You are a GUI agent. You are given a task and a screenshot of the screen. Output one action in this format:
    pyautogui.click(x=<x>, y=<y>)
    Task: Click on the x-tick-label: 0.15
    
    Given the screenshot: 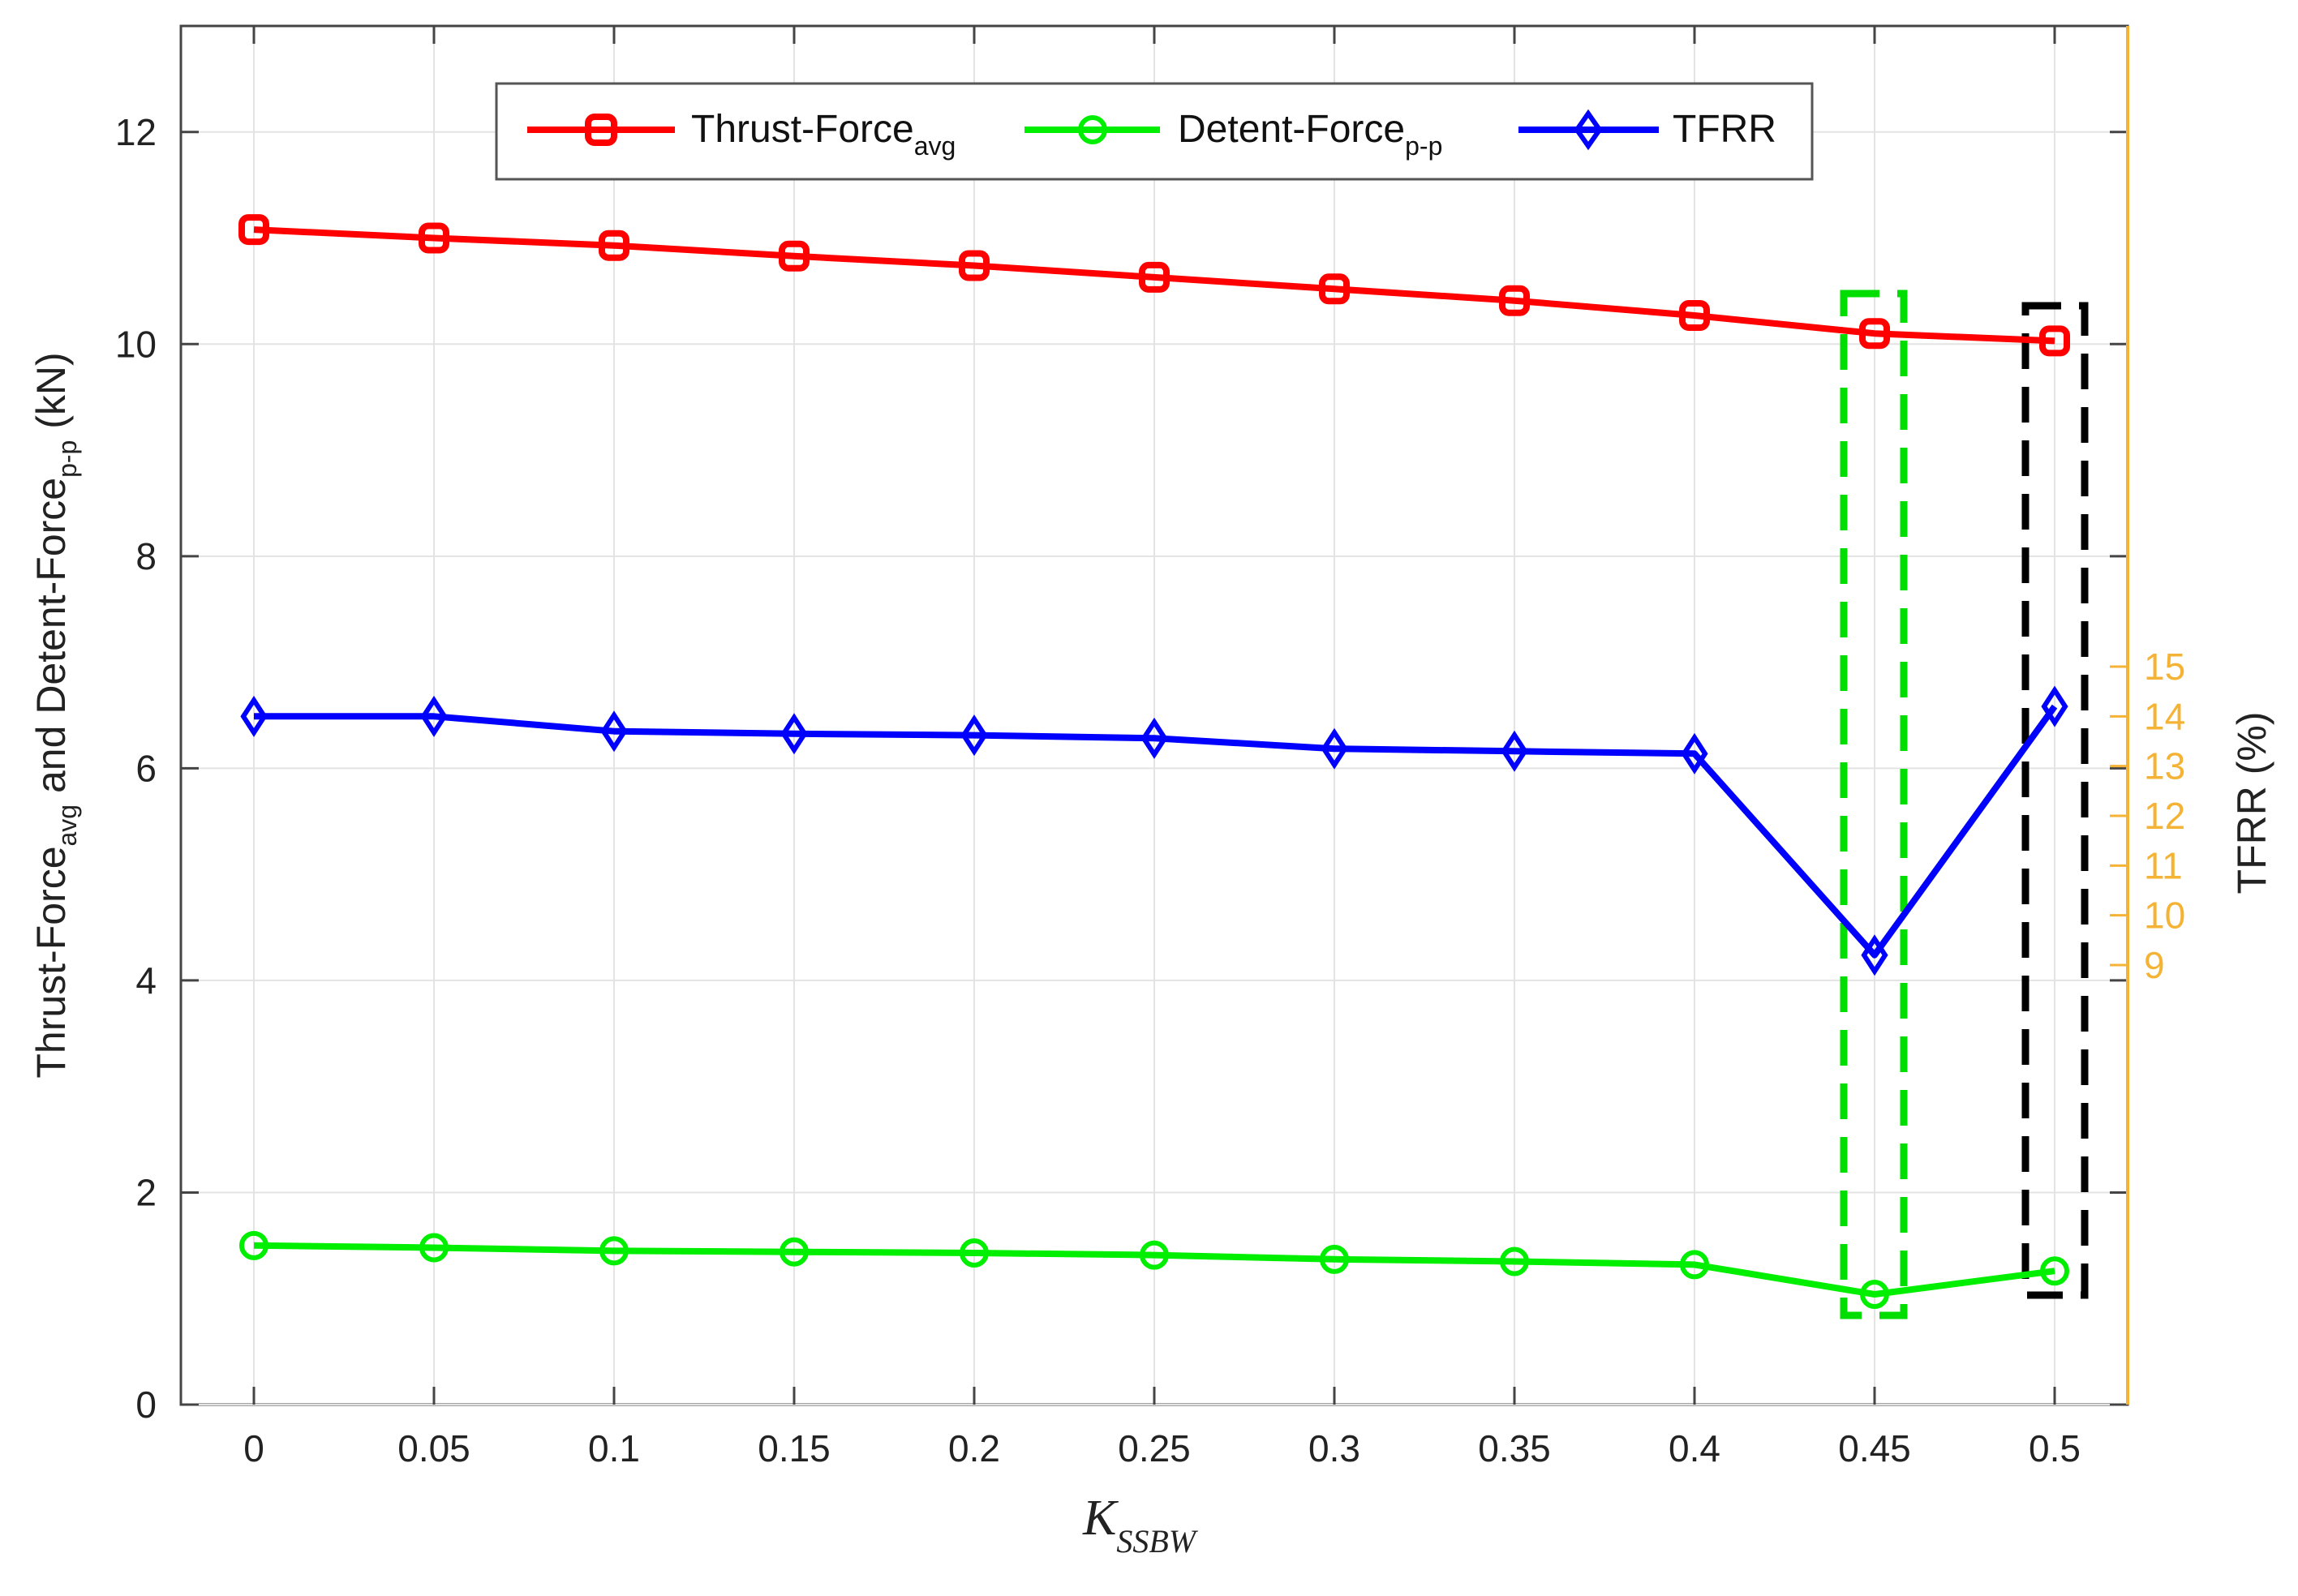 What is the action you would take?
    pyautogui.click(x=794, y=1448)
    